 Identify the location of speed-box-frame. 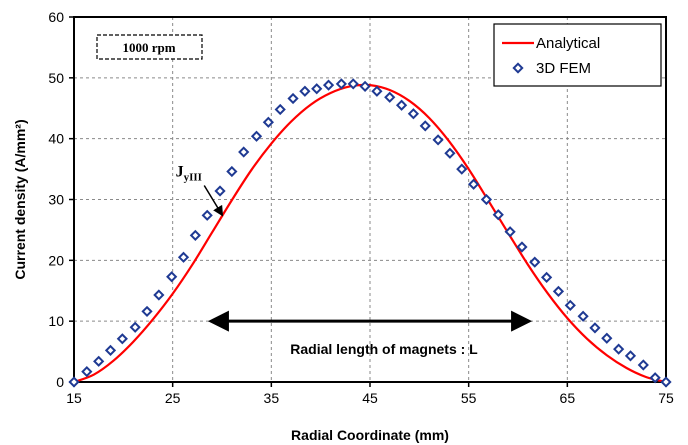
(149, 47).